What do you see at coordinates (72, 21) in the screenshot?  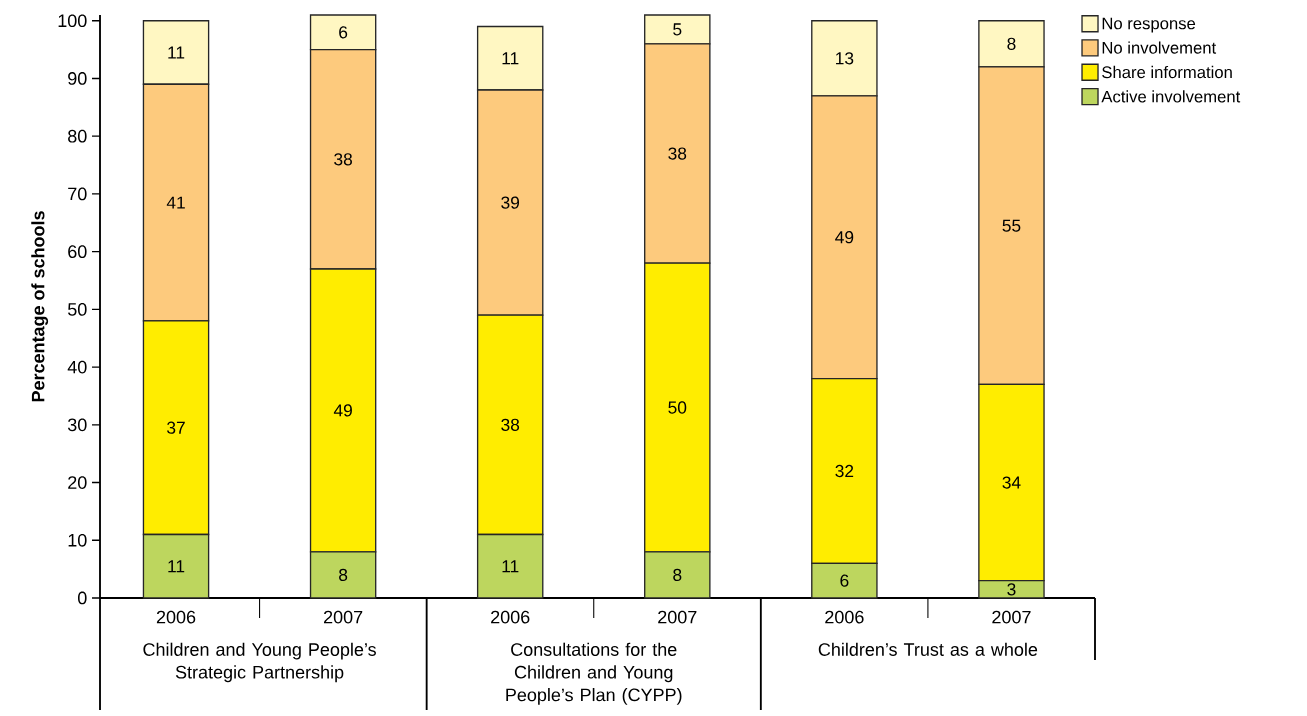 I see `y-tick-label: 100` at bounding box center [72, 21].